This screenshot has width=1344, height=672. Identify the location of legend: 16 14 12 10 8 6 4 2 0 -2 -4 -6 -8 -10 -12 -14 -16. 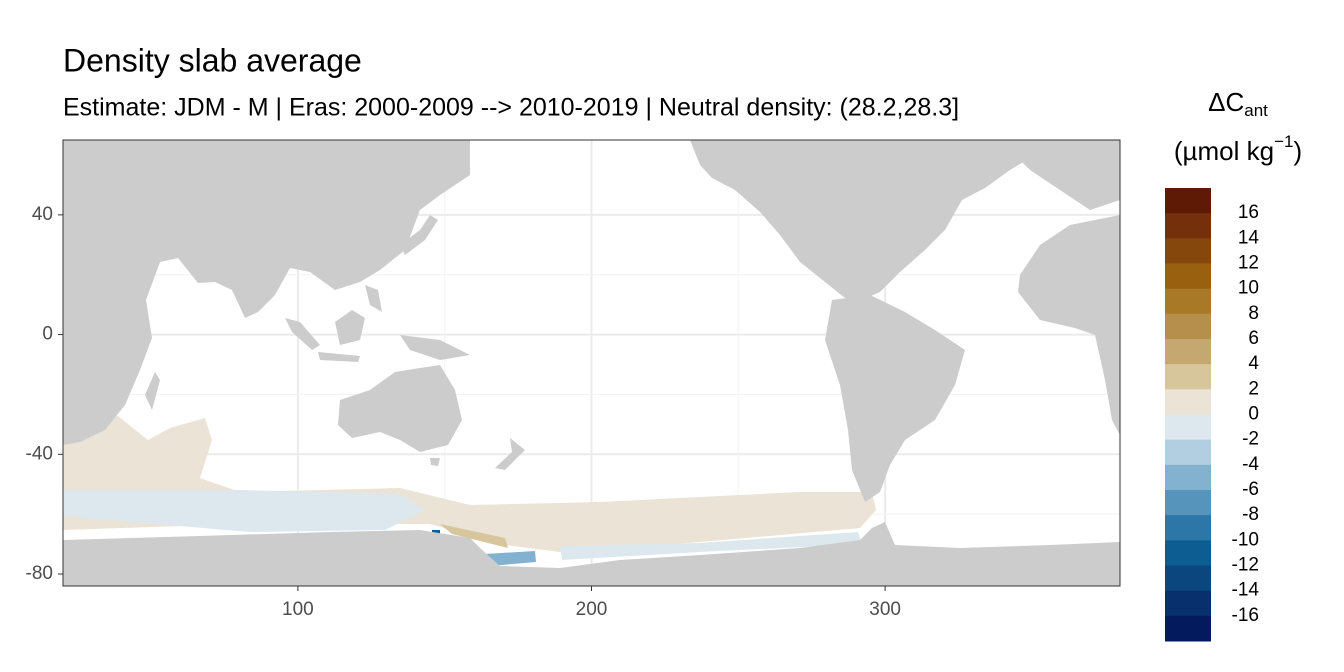
(1212, 415).